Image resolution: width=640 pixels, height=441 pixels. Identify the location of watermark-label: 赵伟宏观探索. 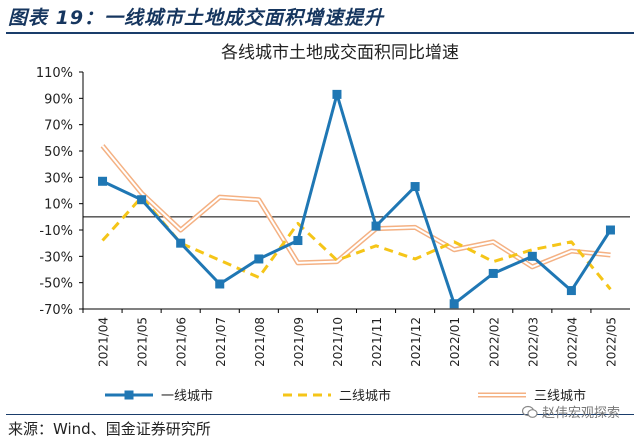
(580, 413).